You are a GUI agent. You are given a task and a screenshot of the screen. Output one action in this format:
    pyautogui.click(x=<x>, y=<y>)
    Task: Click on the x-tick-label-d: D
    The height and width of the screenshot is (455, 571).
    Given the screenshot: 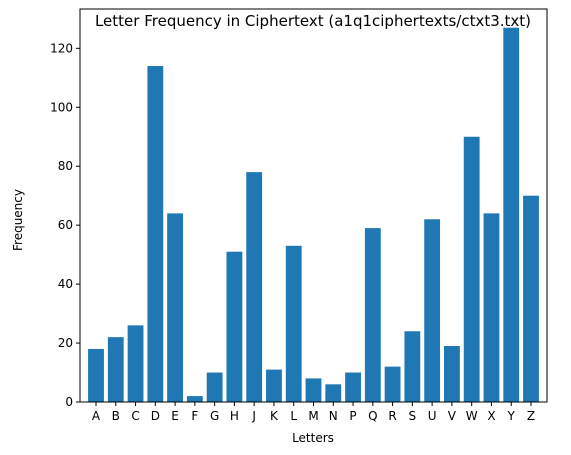 What is the action you would take?
    pyautogui.click(x=155, y=416)
    